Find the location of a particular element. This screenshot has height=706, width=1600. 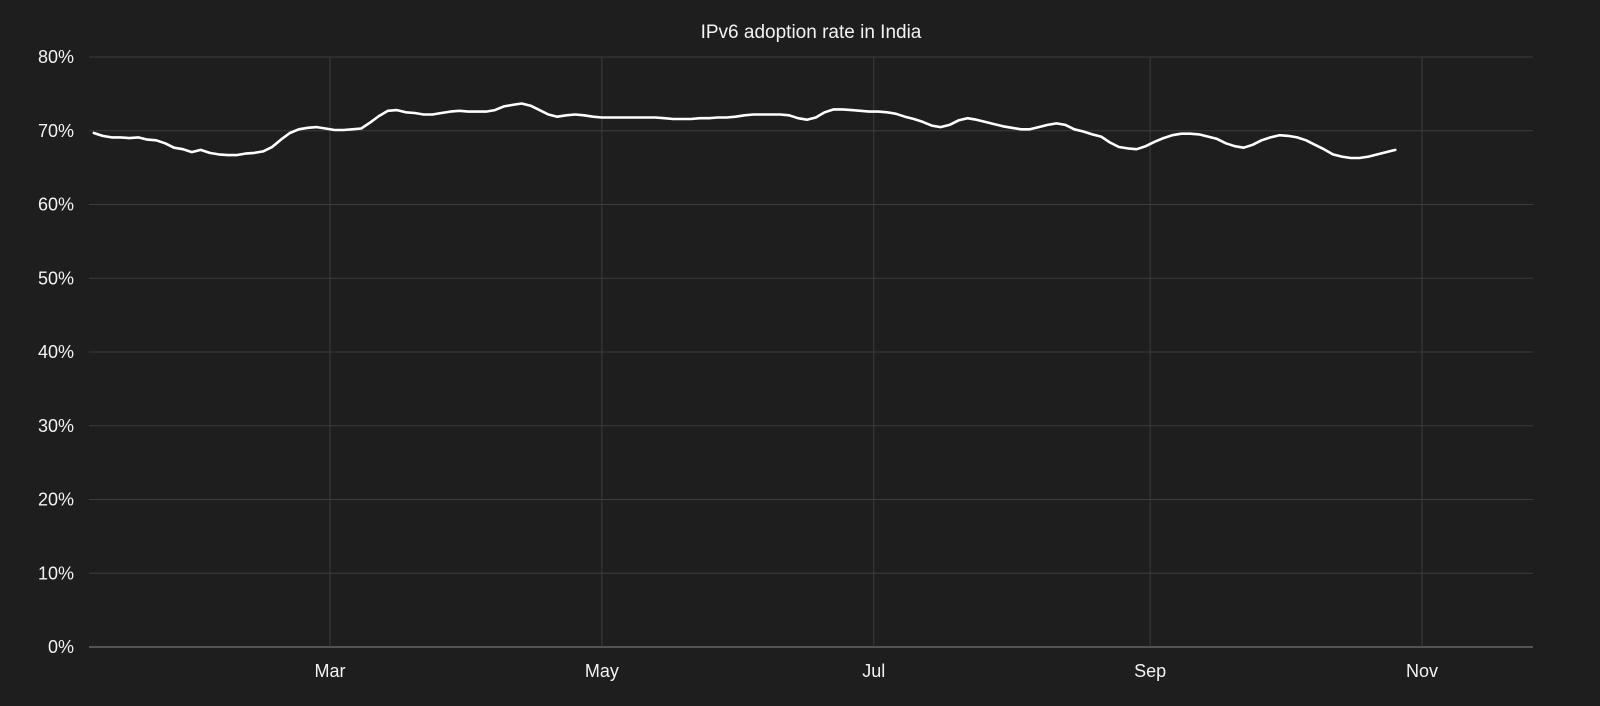

series-layer is located at coordinates (744, 131).